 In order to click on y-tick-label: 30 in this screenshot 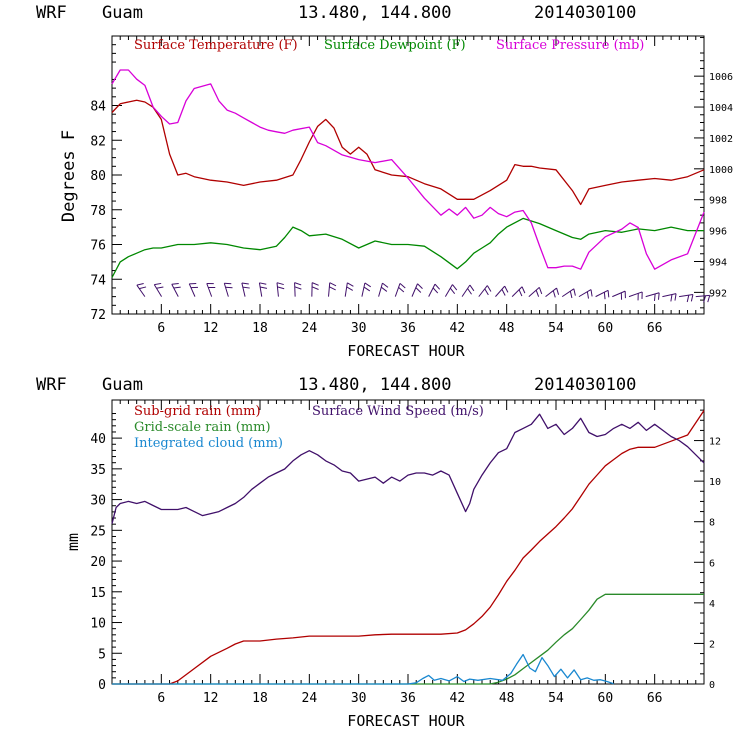, I will do `click(98, 501)`.